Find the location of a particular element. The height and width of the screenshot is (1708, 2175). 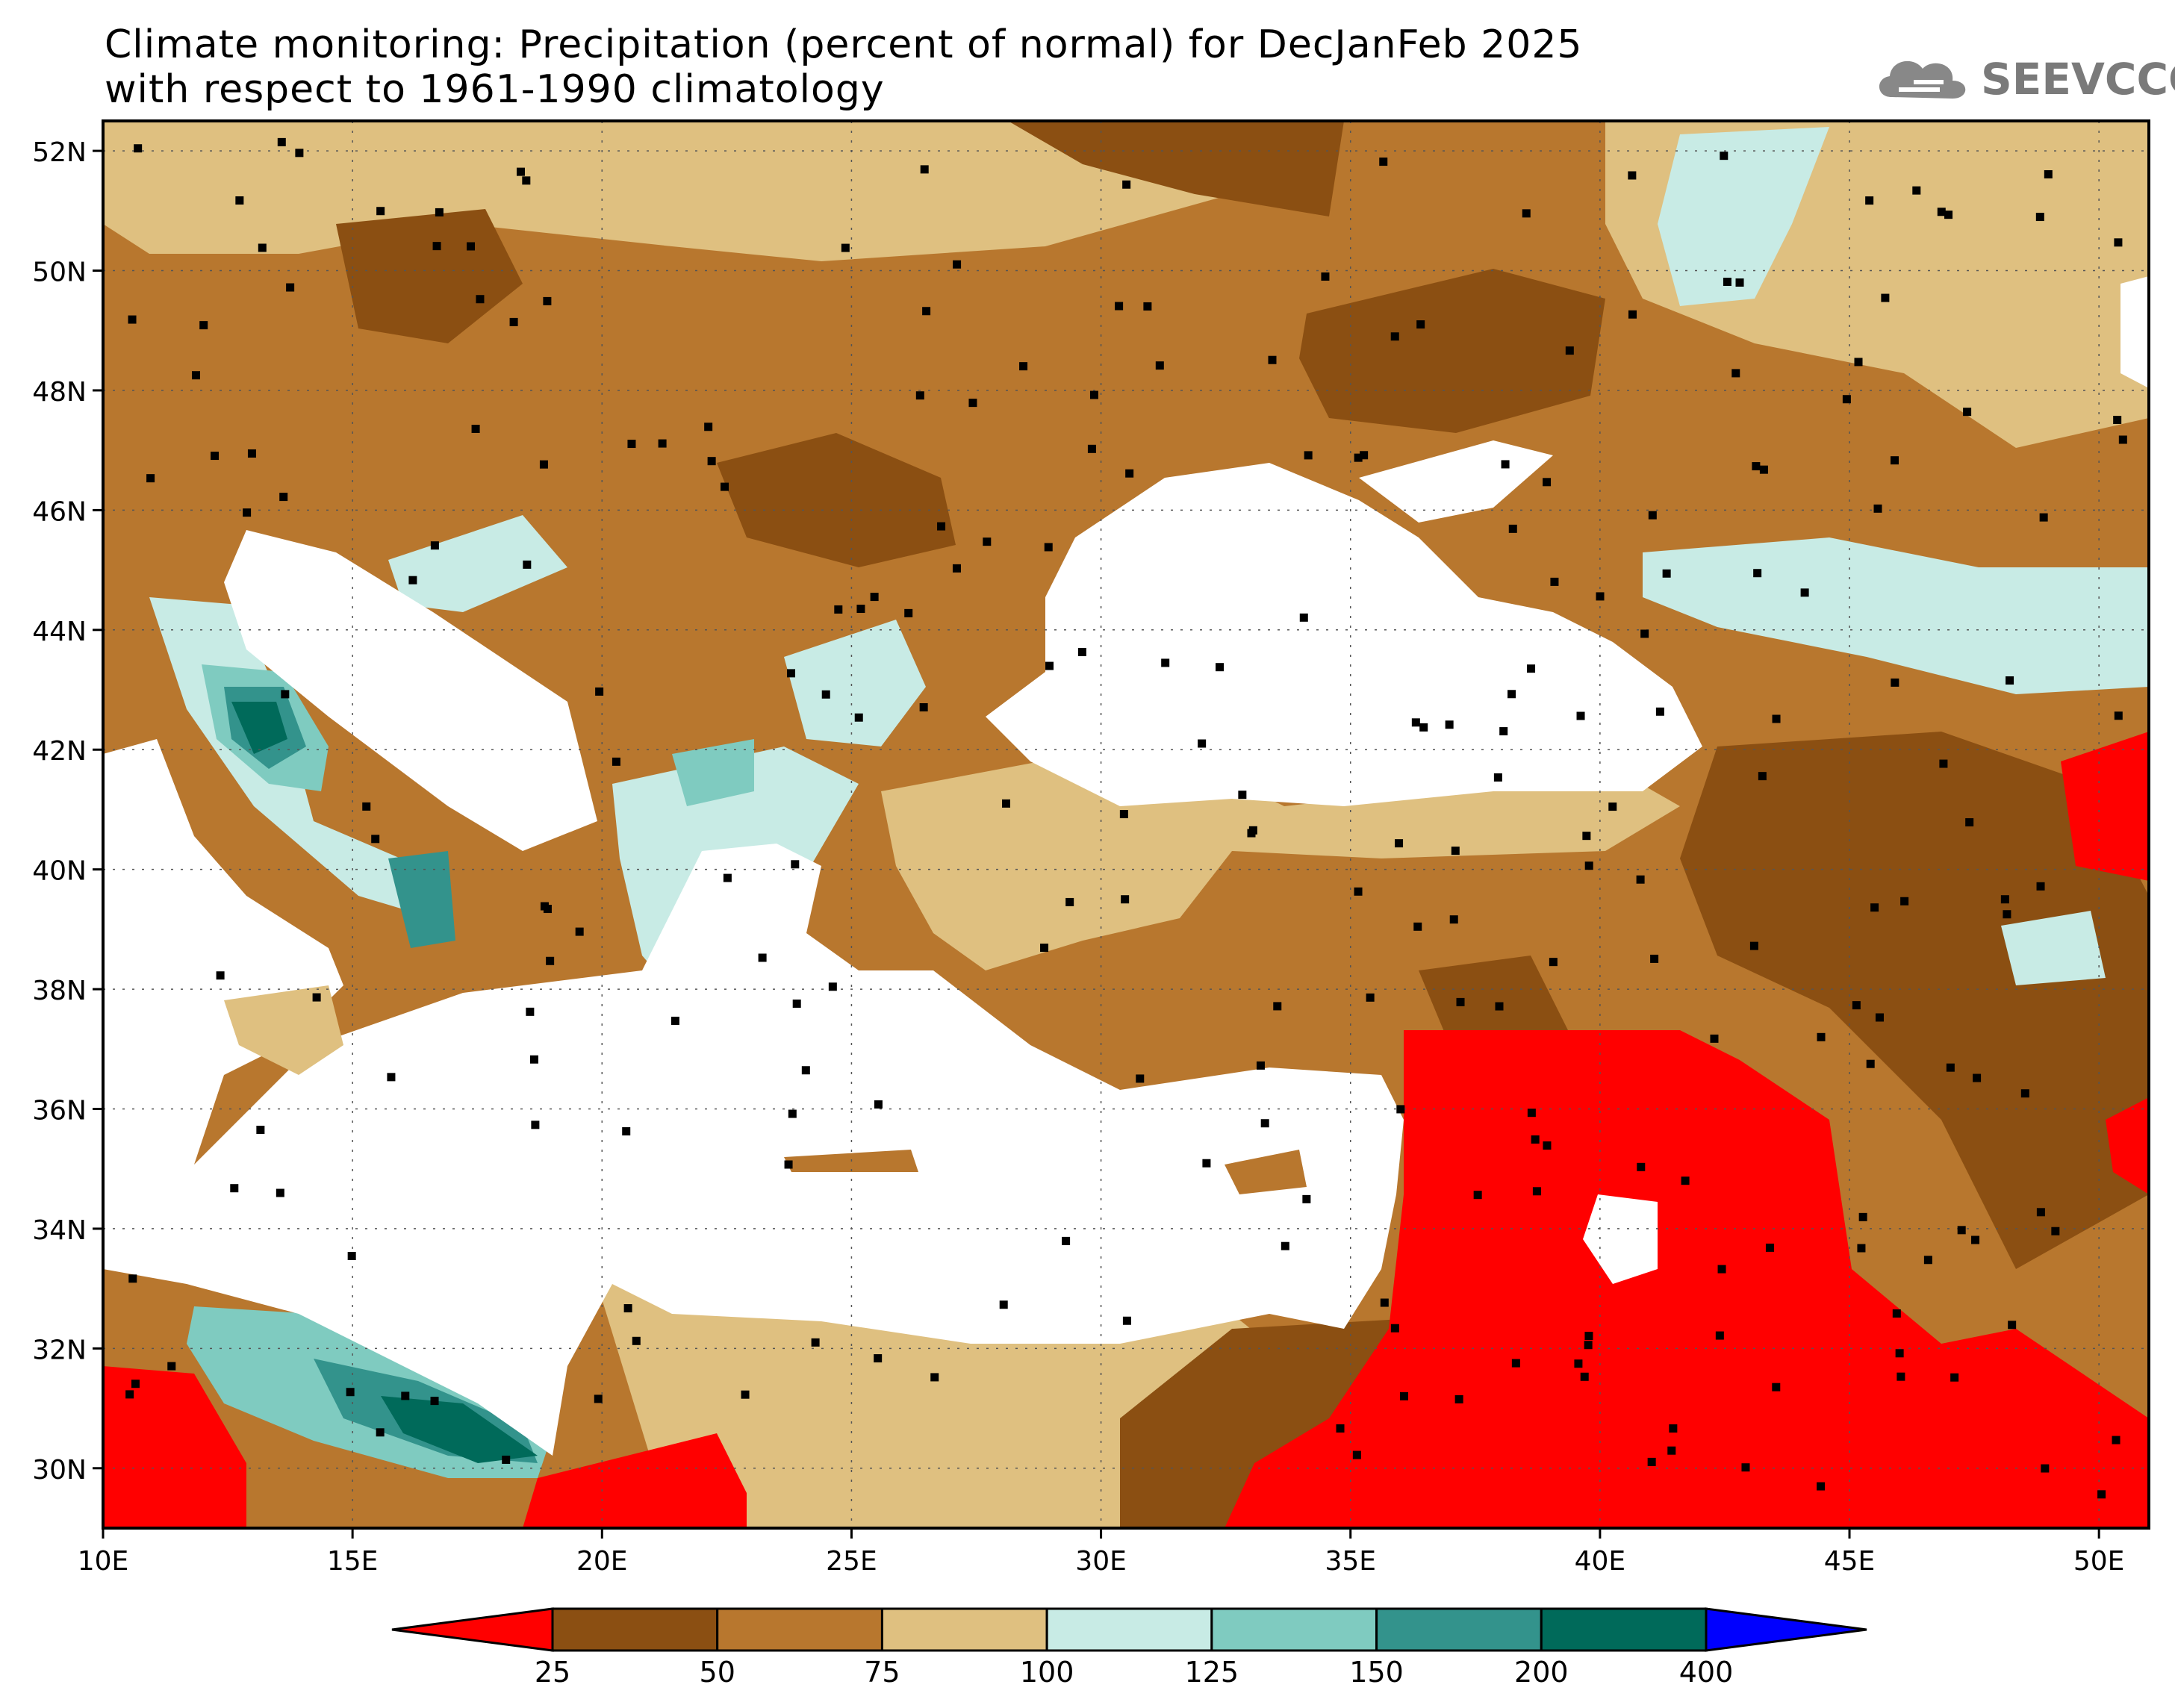

legend-tick-label: 150 is located at coordinates (1376, 1672).